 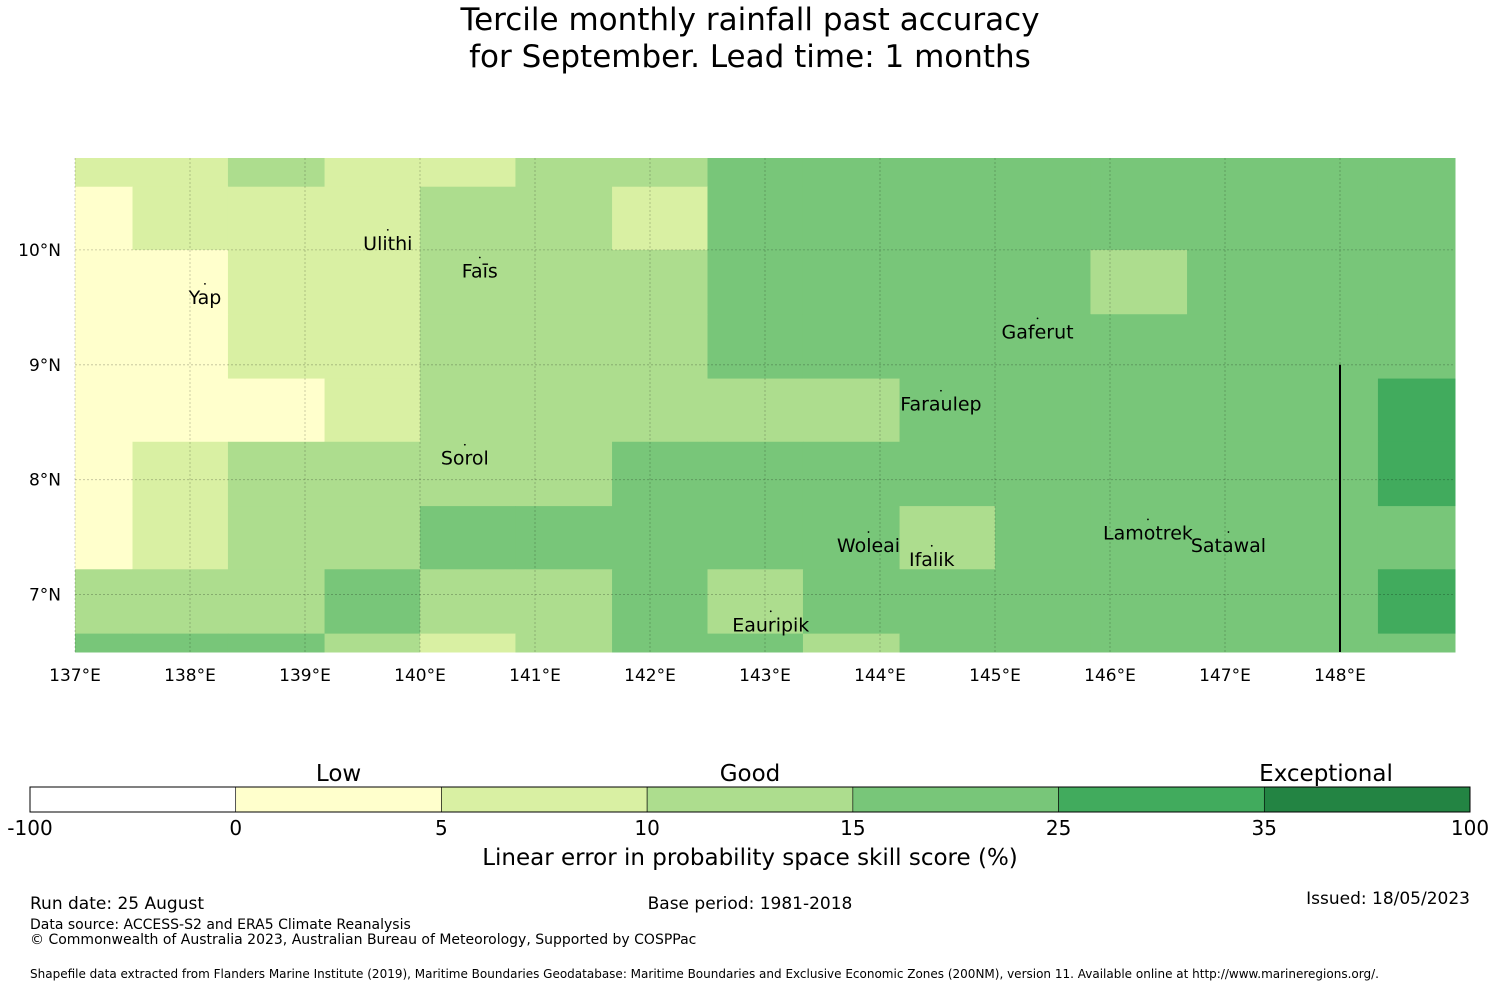 What do you see at coordinates (1470, 828) in the screenshot?
I see `colorbar-tick-label: 100` at bounding box center [1470, 828].